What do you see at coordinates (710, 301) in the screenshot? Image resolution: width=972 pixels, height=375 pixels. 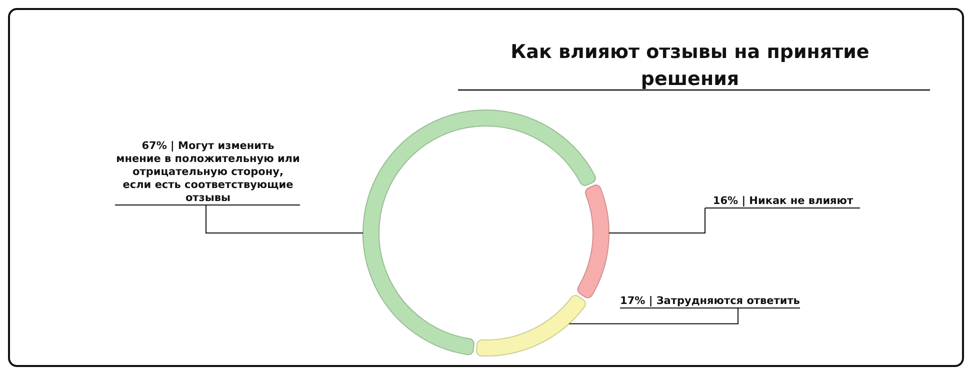 I see `slice-label: 17% | Затрудняются ответить` at bounding box center [710, 301].